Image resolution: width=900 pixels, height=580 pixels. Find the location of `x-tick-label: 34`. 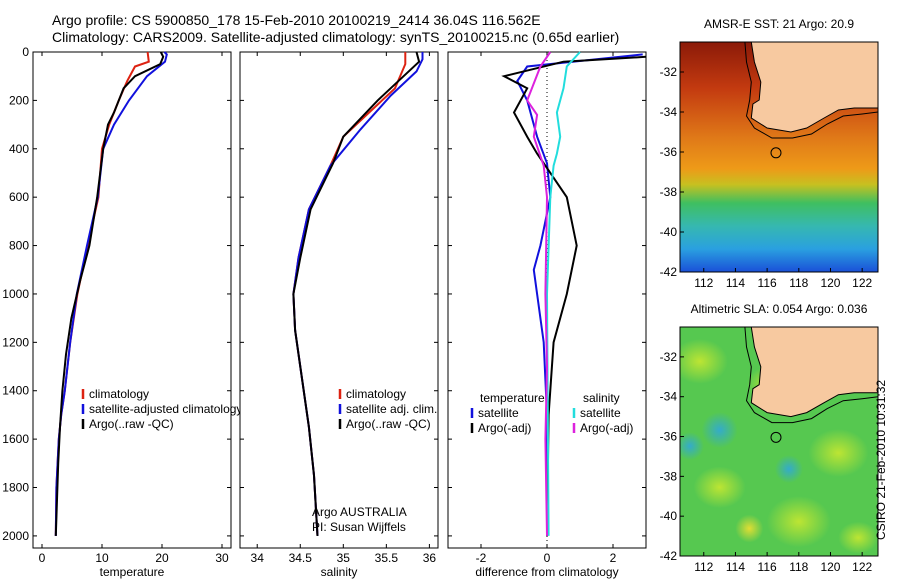

x-tick-label: 34 is located at coordinates (258, 558).